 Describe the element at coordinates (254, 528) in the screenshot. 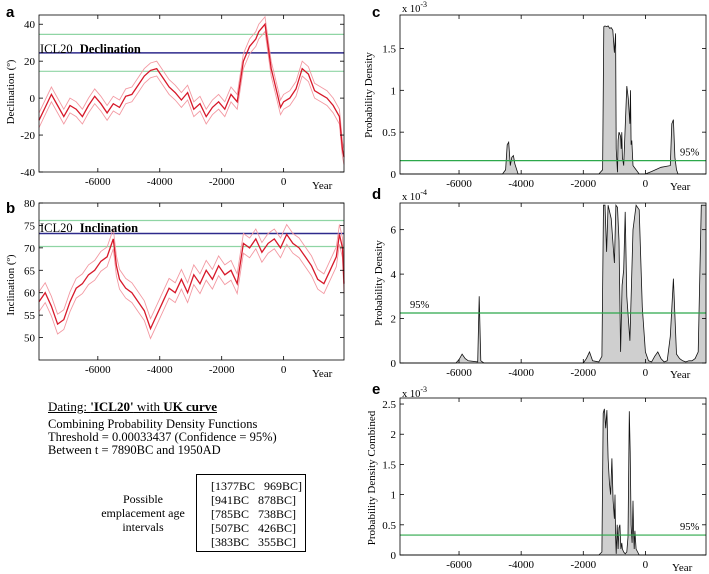

I see `age-interval-4: [507BC 426BC]` at that location.